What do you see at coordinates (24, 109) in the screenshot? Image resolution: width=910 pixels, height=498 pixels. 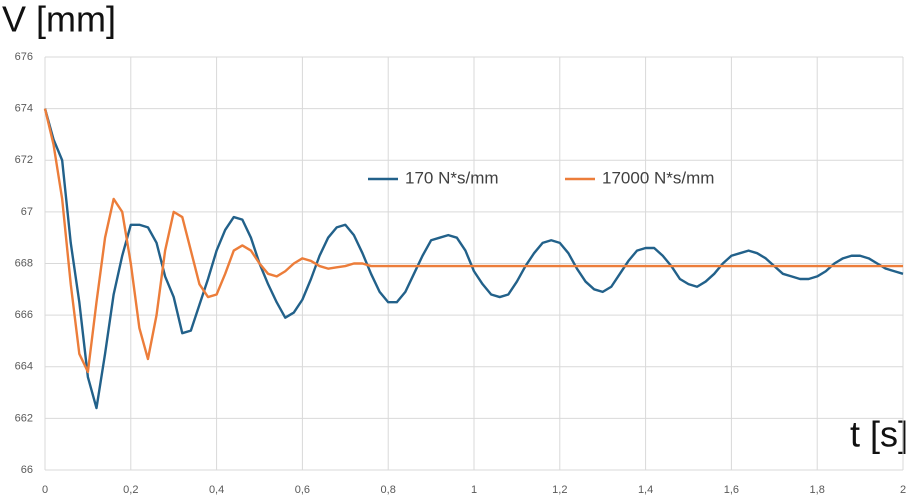 I see `y-tick-label: 674` at bounding box center [24, 109].